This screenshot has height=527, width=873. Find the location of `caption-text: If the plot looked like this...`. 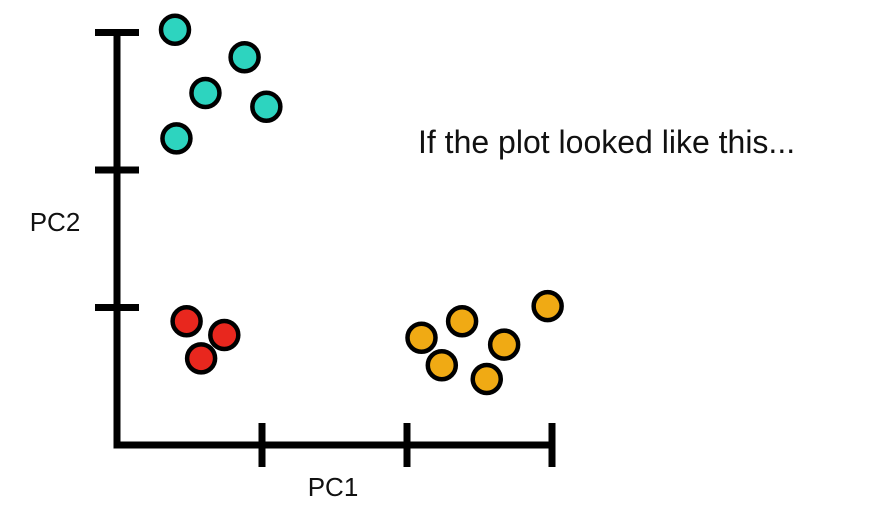

caption-text: If the plot looked like this... is located at coordinates (607, 142).